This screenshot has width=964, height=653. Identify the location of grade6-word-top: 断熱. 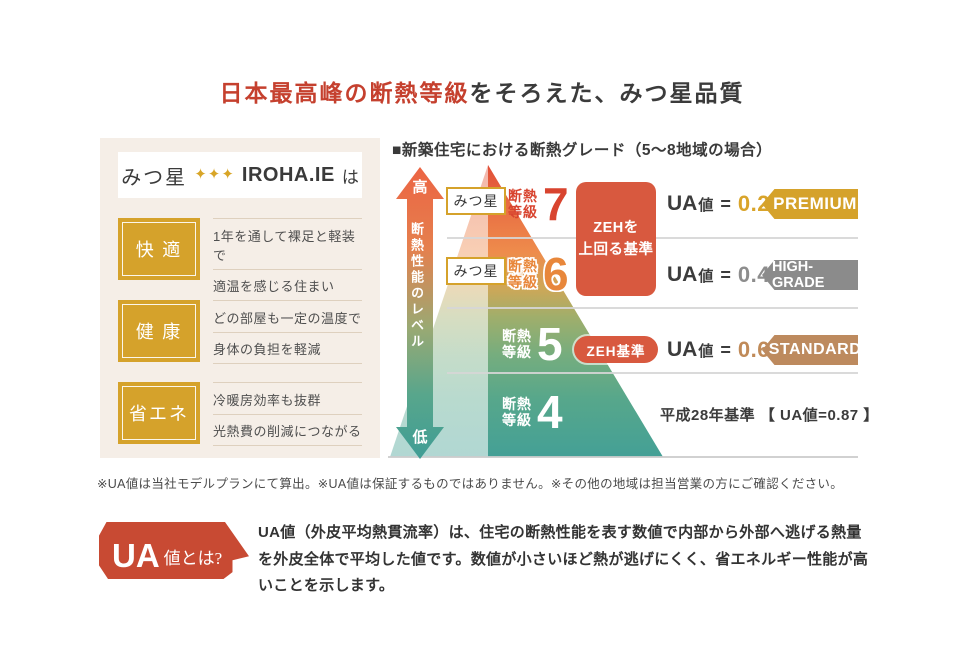
(523, 265).